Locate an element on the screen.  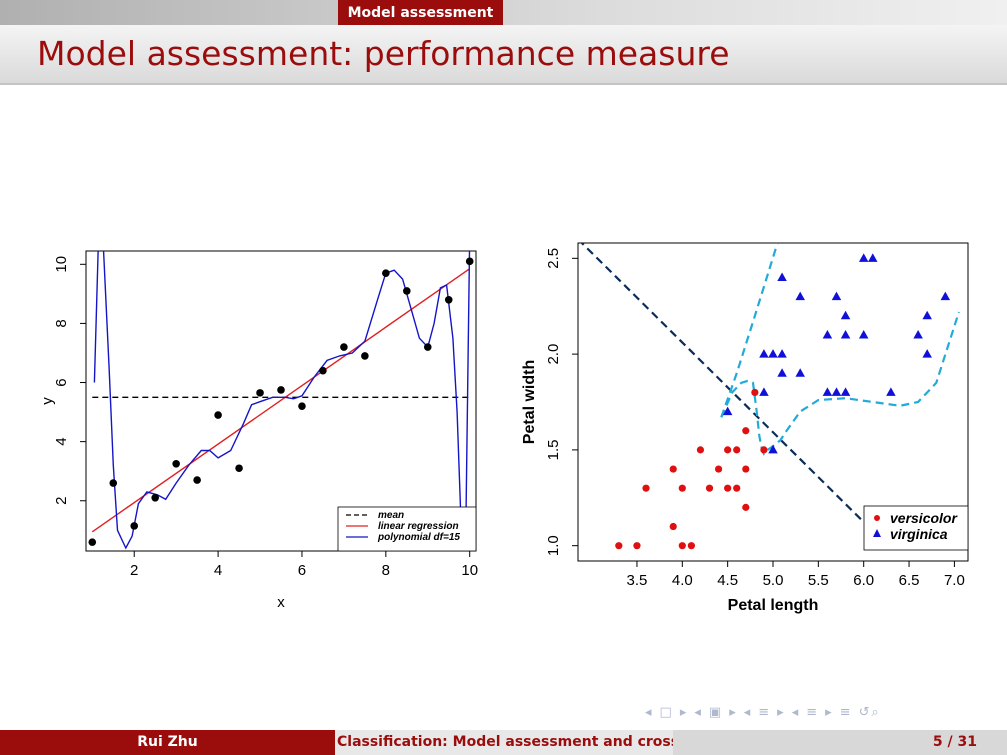
x-tick-label: 6 is located at coordinates (302, 570).